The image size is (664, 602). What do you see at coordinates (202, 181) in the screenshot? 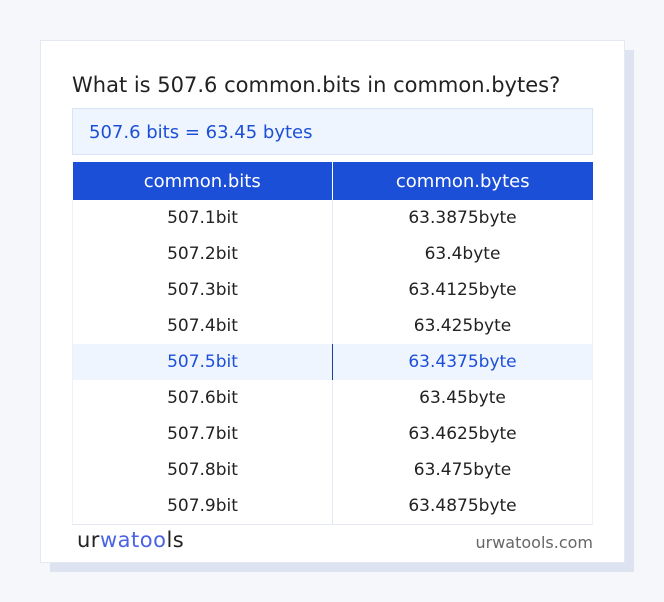
I see `column-header-bits: common.bits` at bounding box center [202, 181].